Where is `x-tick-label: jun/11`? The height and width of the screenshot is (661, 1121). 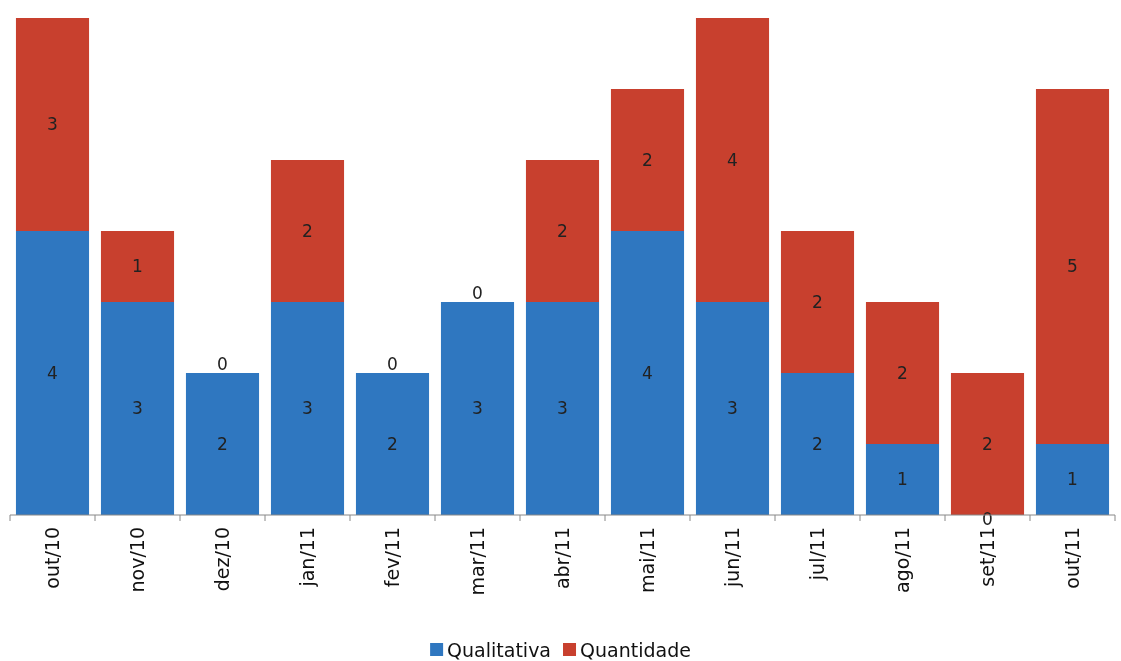 x-tick-label: jun/11 is located at coordinates (732, 557).